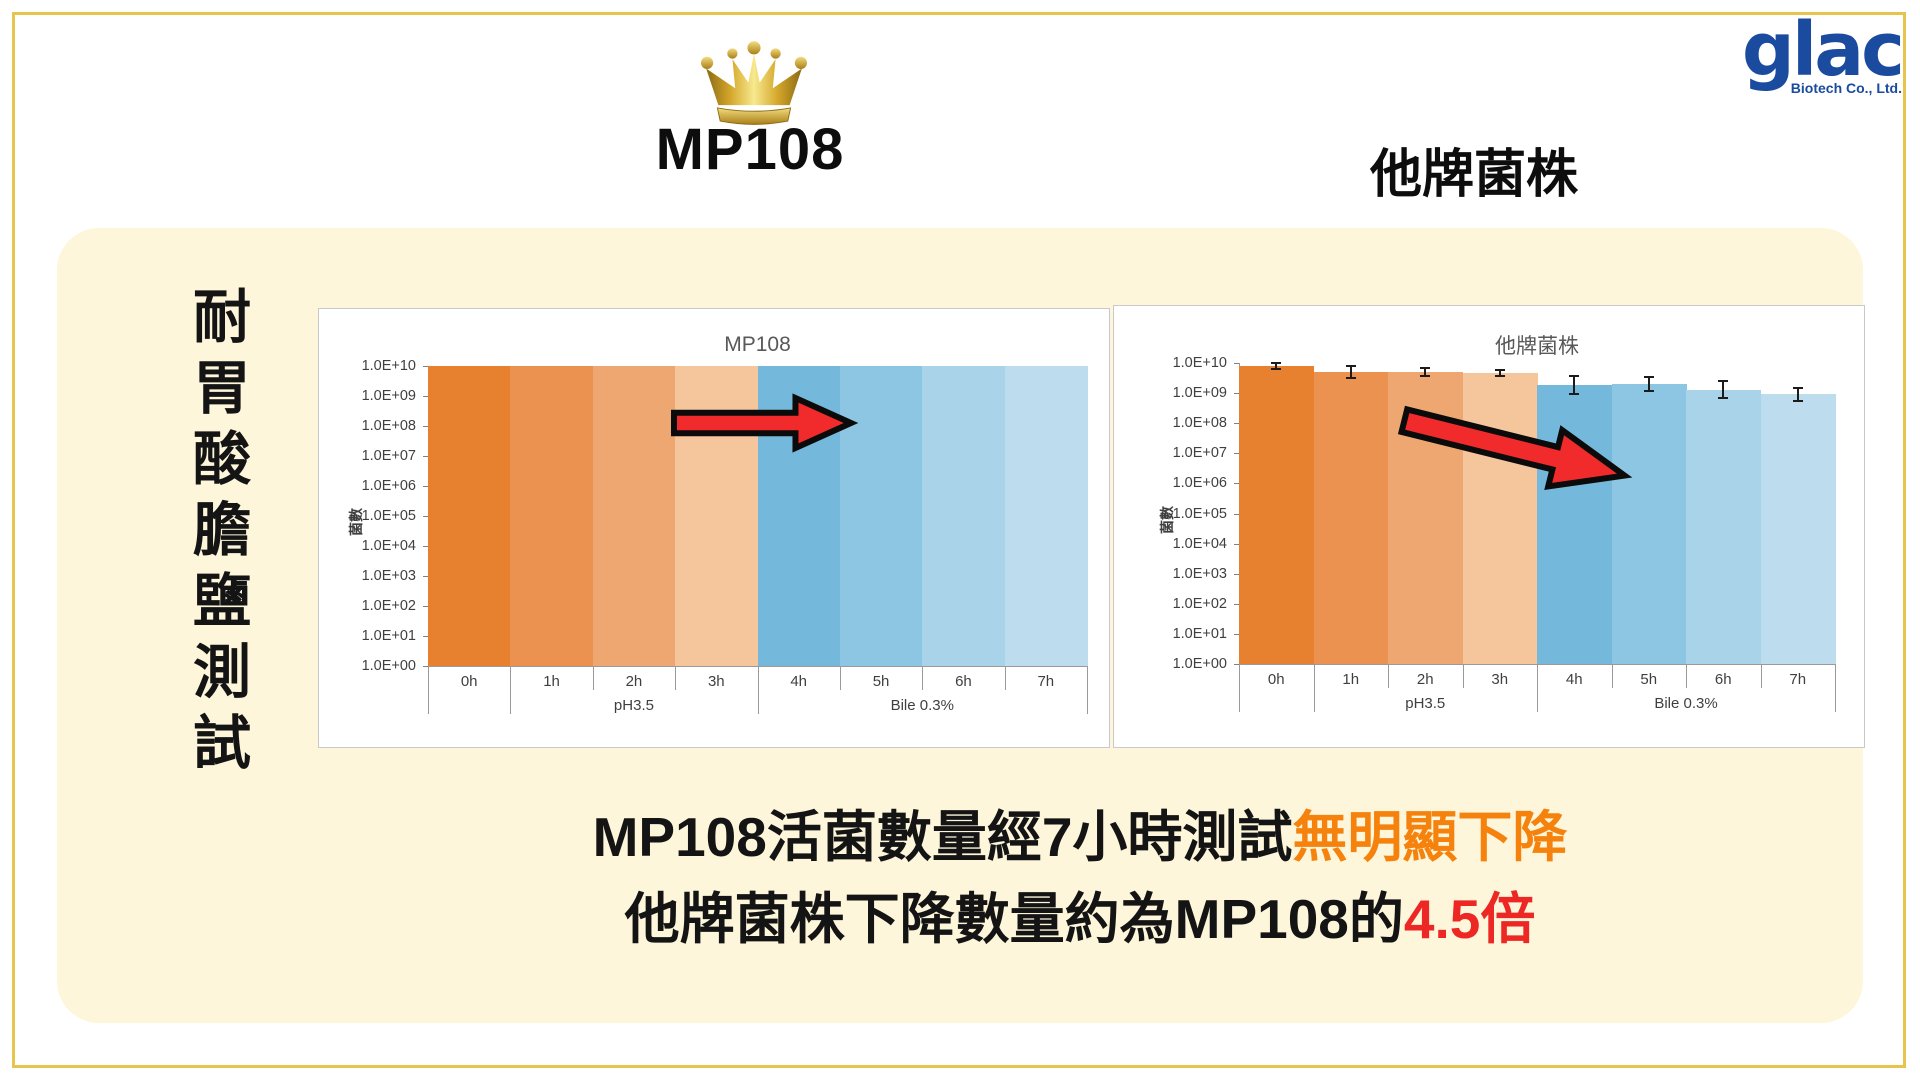 This screenshot has height=1080, width=1920. I want to click on glac-logo-subtitle: Biotech Co., Ltd., so click(1846, 88).